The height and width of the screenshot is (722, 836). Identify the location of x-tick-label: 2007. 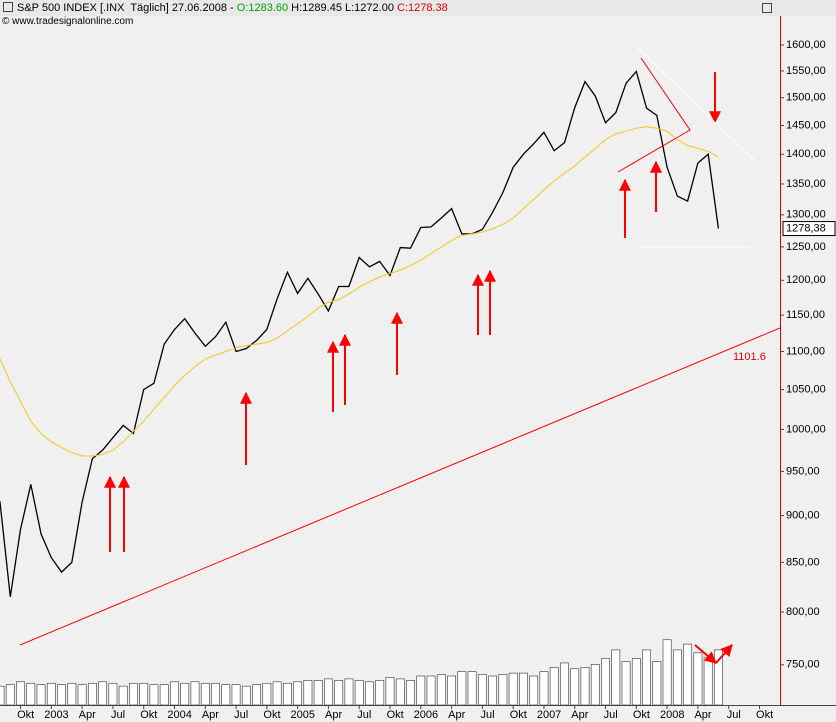
(549, 715).